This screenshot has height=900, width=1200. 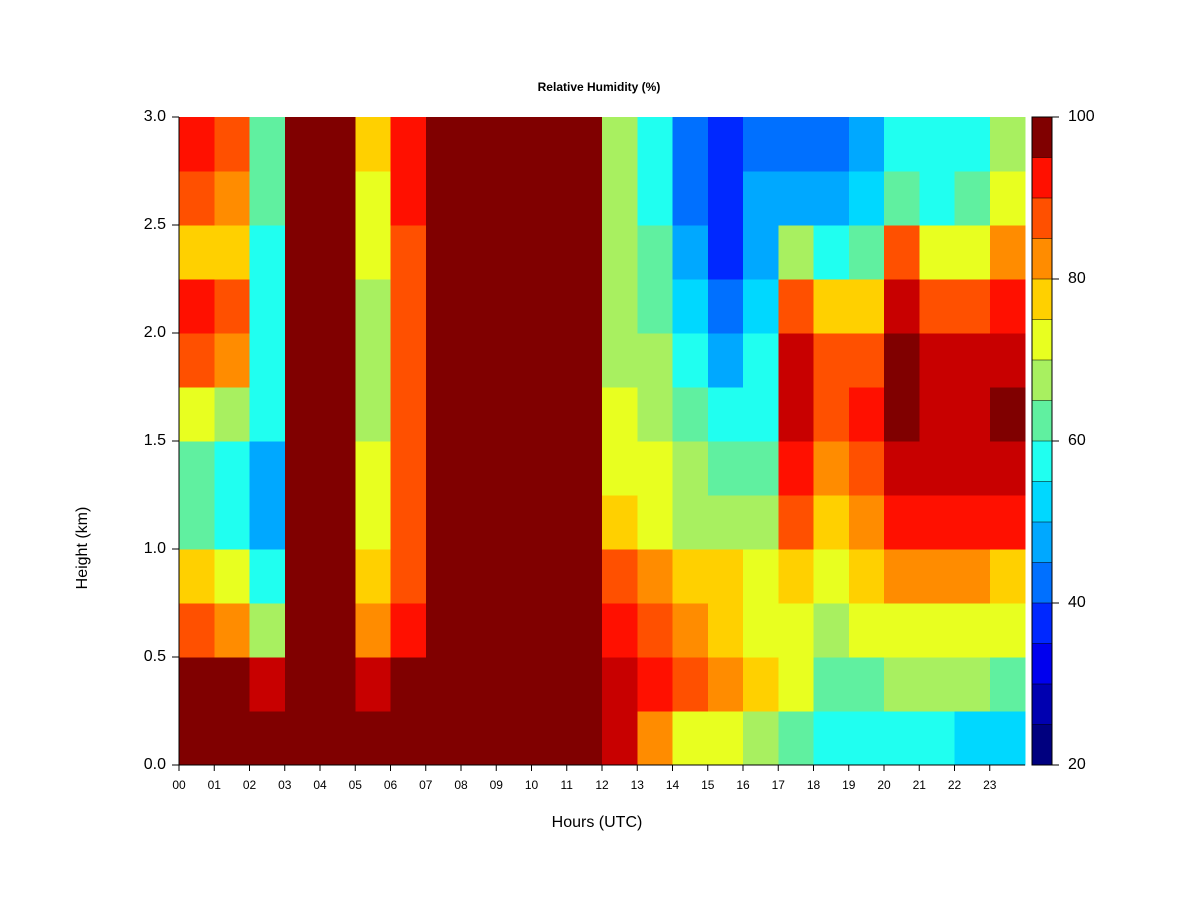 I want to click on x-axis-label: Hours (UTC), so click(x=597, y=822).